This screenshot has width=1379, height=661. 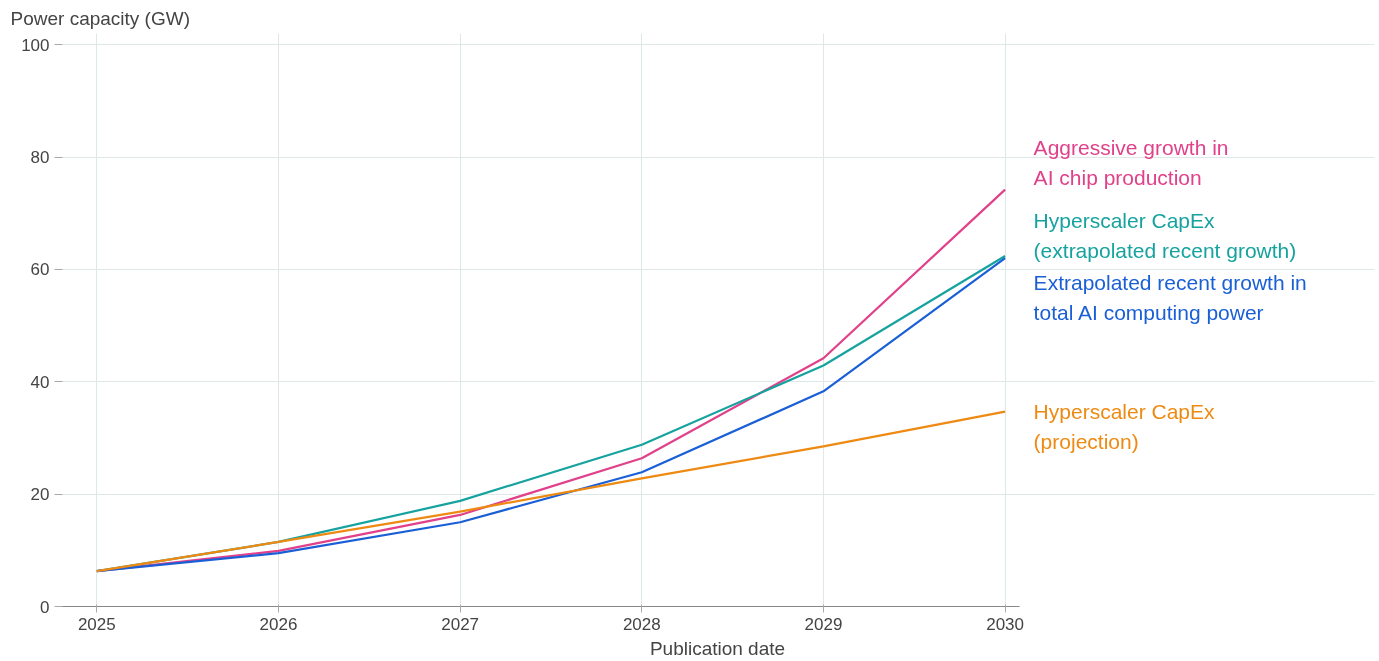 I want to click on x-tick-label: 2030, so click(x=1005, y=624).